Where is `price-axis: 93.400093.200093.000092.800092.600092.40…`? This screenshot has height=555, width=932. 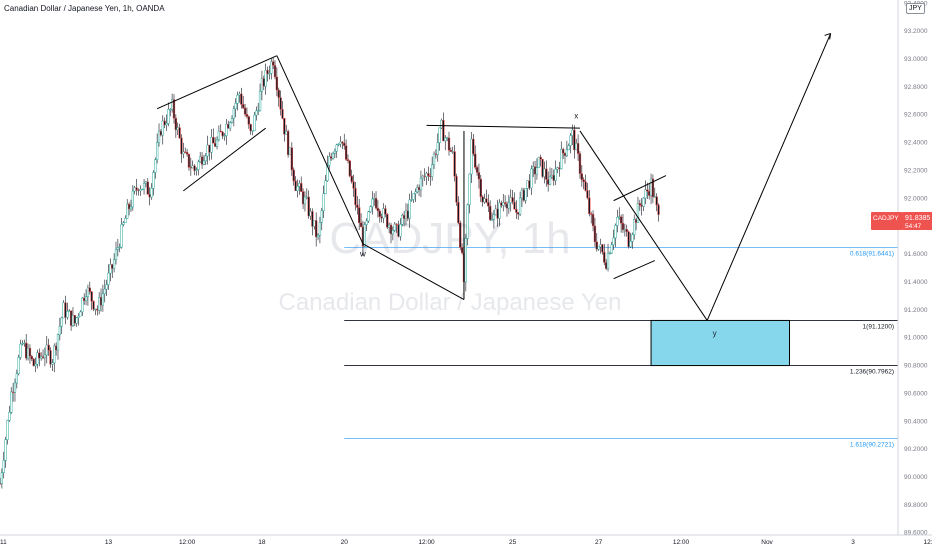 price-axis: 93.400093.200093.000092.800092.600092.40… is located at coordinates (914, 275).